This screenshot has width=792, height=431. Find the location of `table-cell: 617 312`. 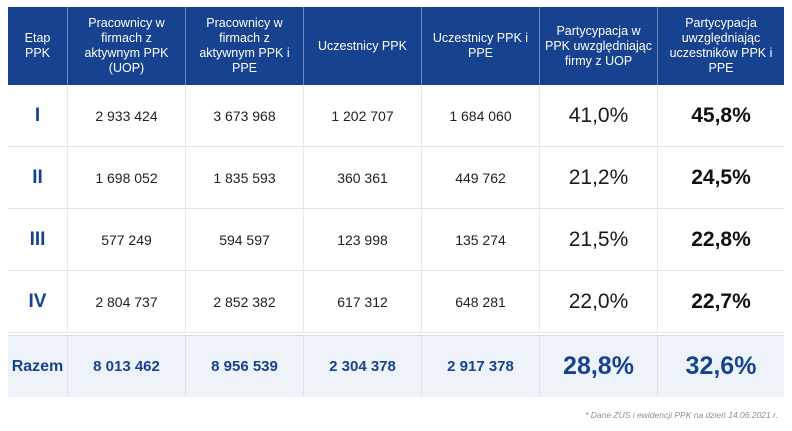

table-cell: 617 312 is located at coordinates (363, 301).